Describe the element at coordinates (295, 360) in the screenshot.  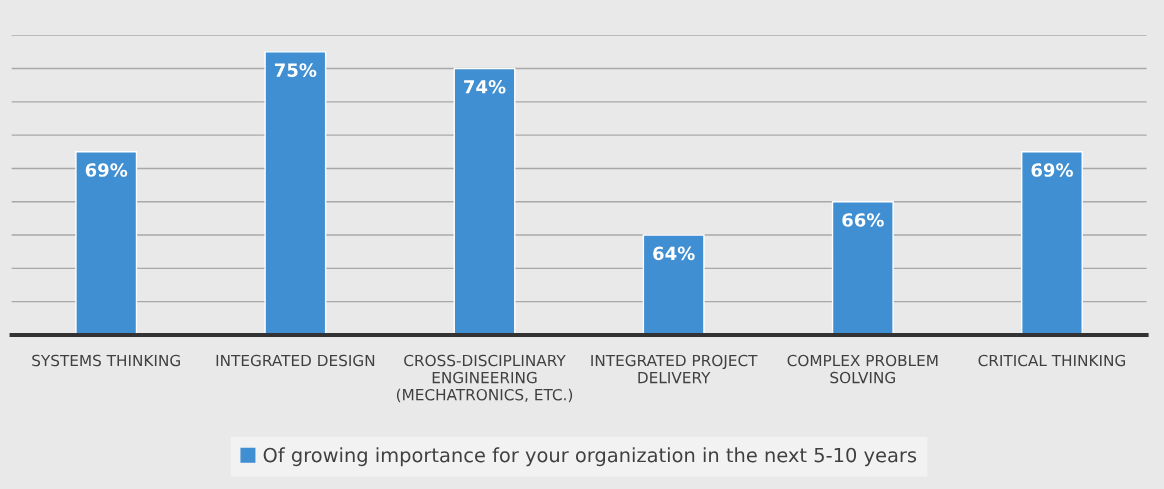
I see `x-tick-label: INTEGRATED DESIGN` at that location.